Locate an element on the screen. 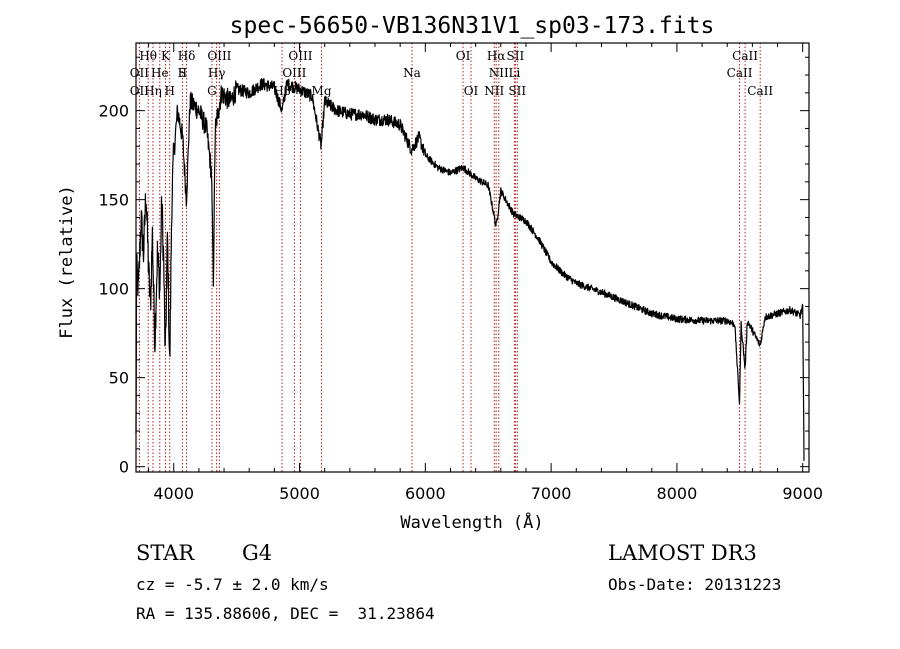  object-subclass: G4 is located at coordinates (257, 553).